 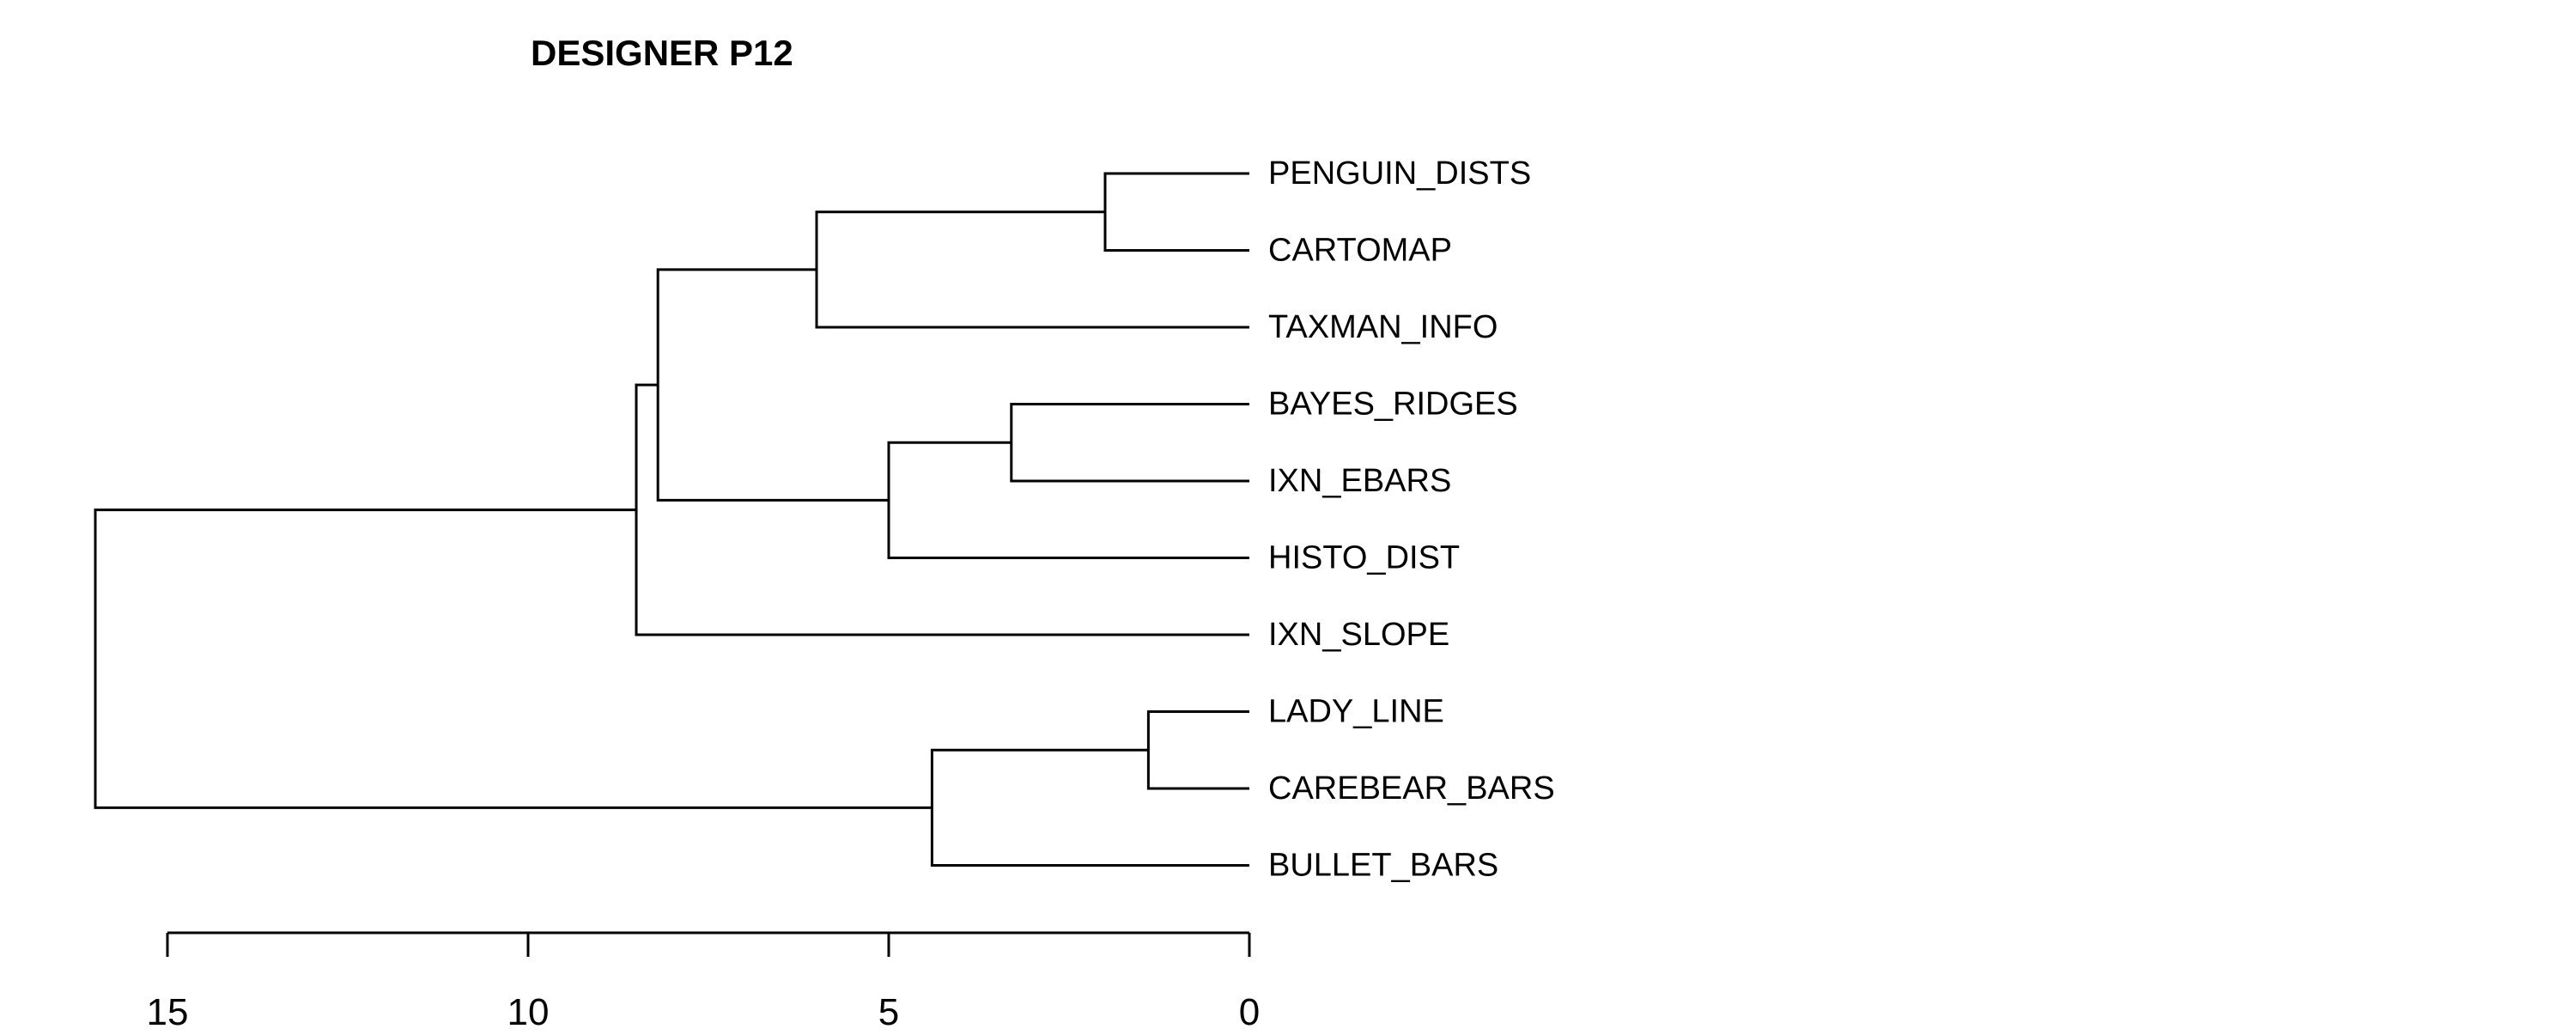 I want to click on leaf-label: CARTOMAP, so click(x=1360, y=251).